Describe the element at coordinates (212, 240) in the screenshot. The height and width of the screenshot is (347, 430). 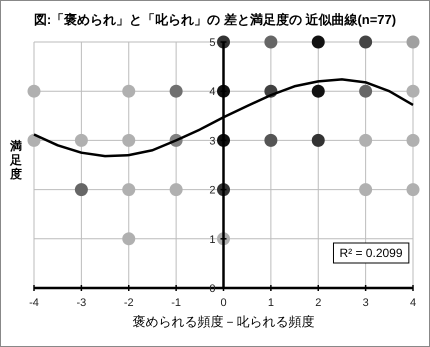
I see `y-tick-label: 1` at that location.